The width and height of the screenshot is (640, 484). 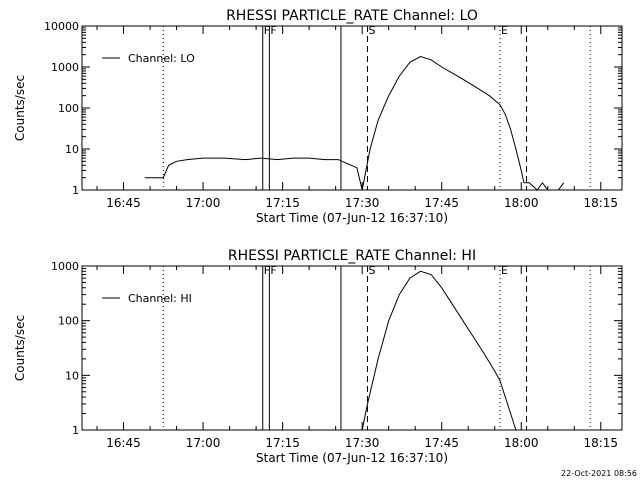 I want to click on legend-label: Channel: LO, so click(x=161, y=58).